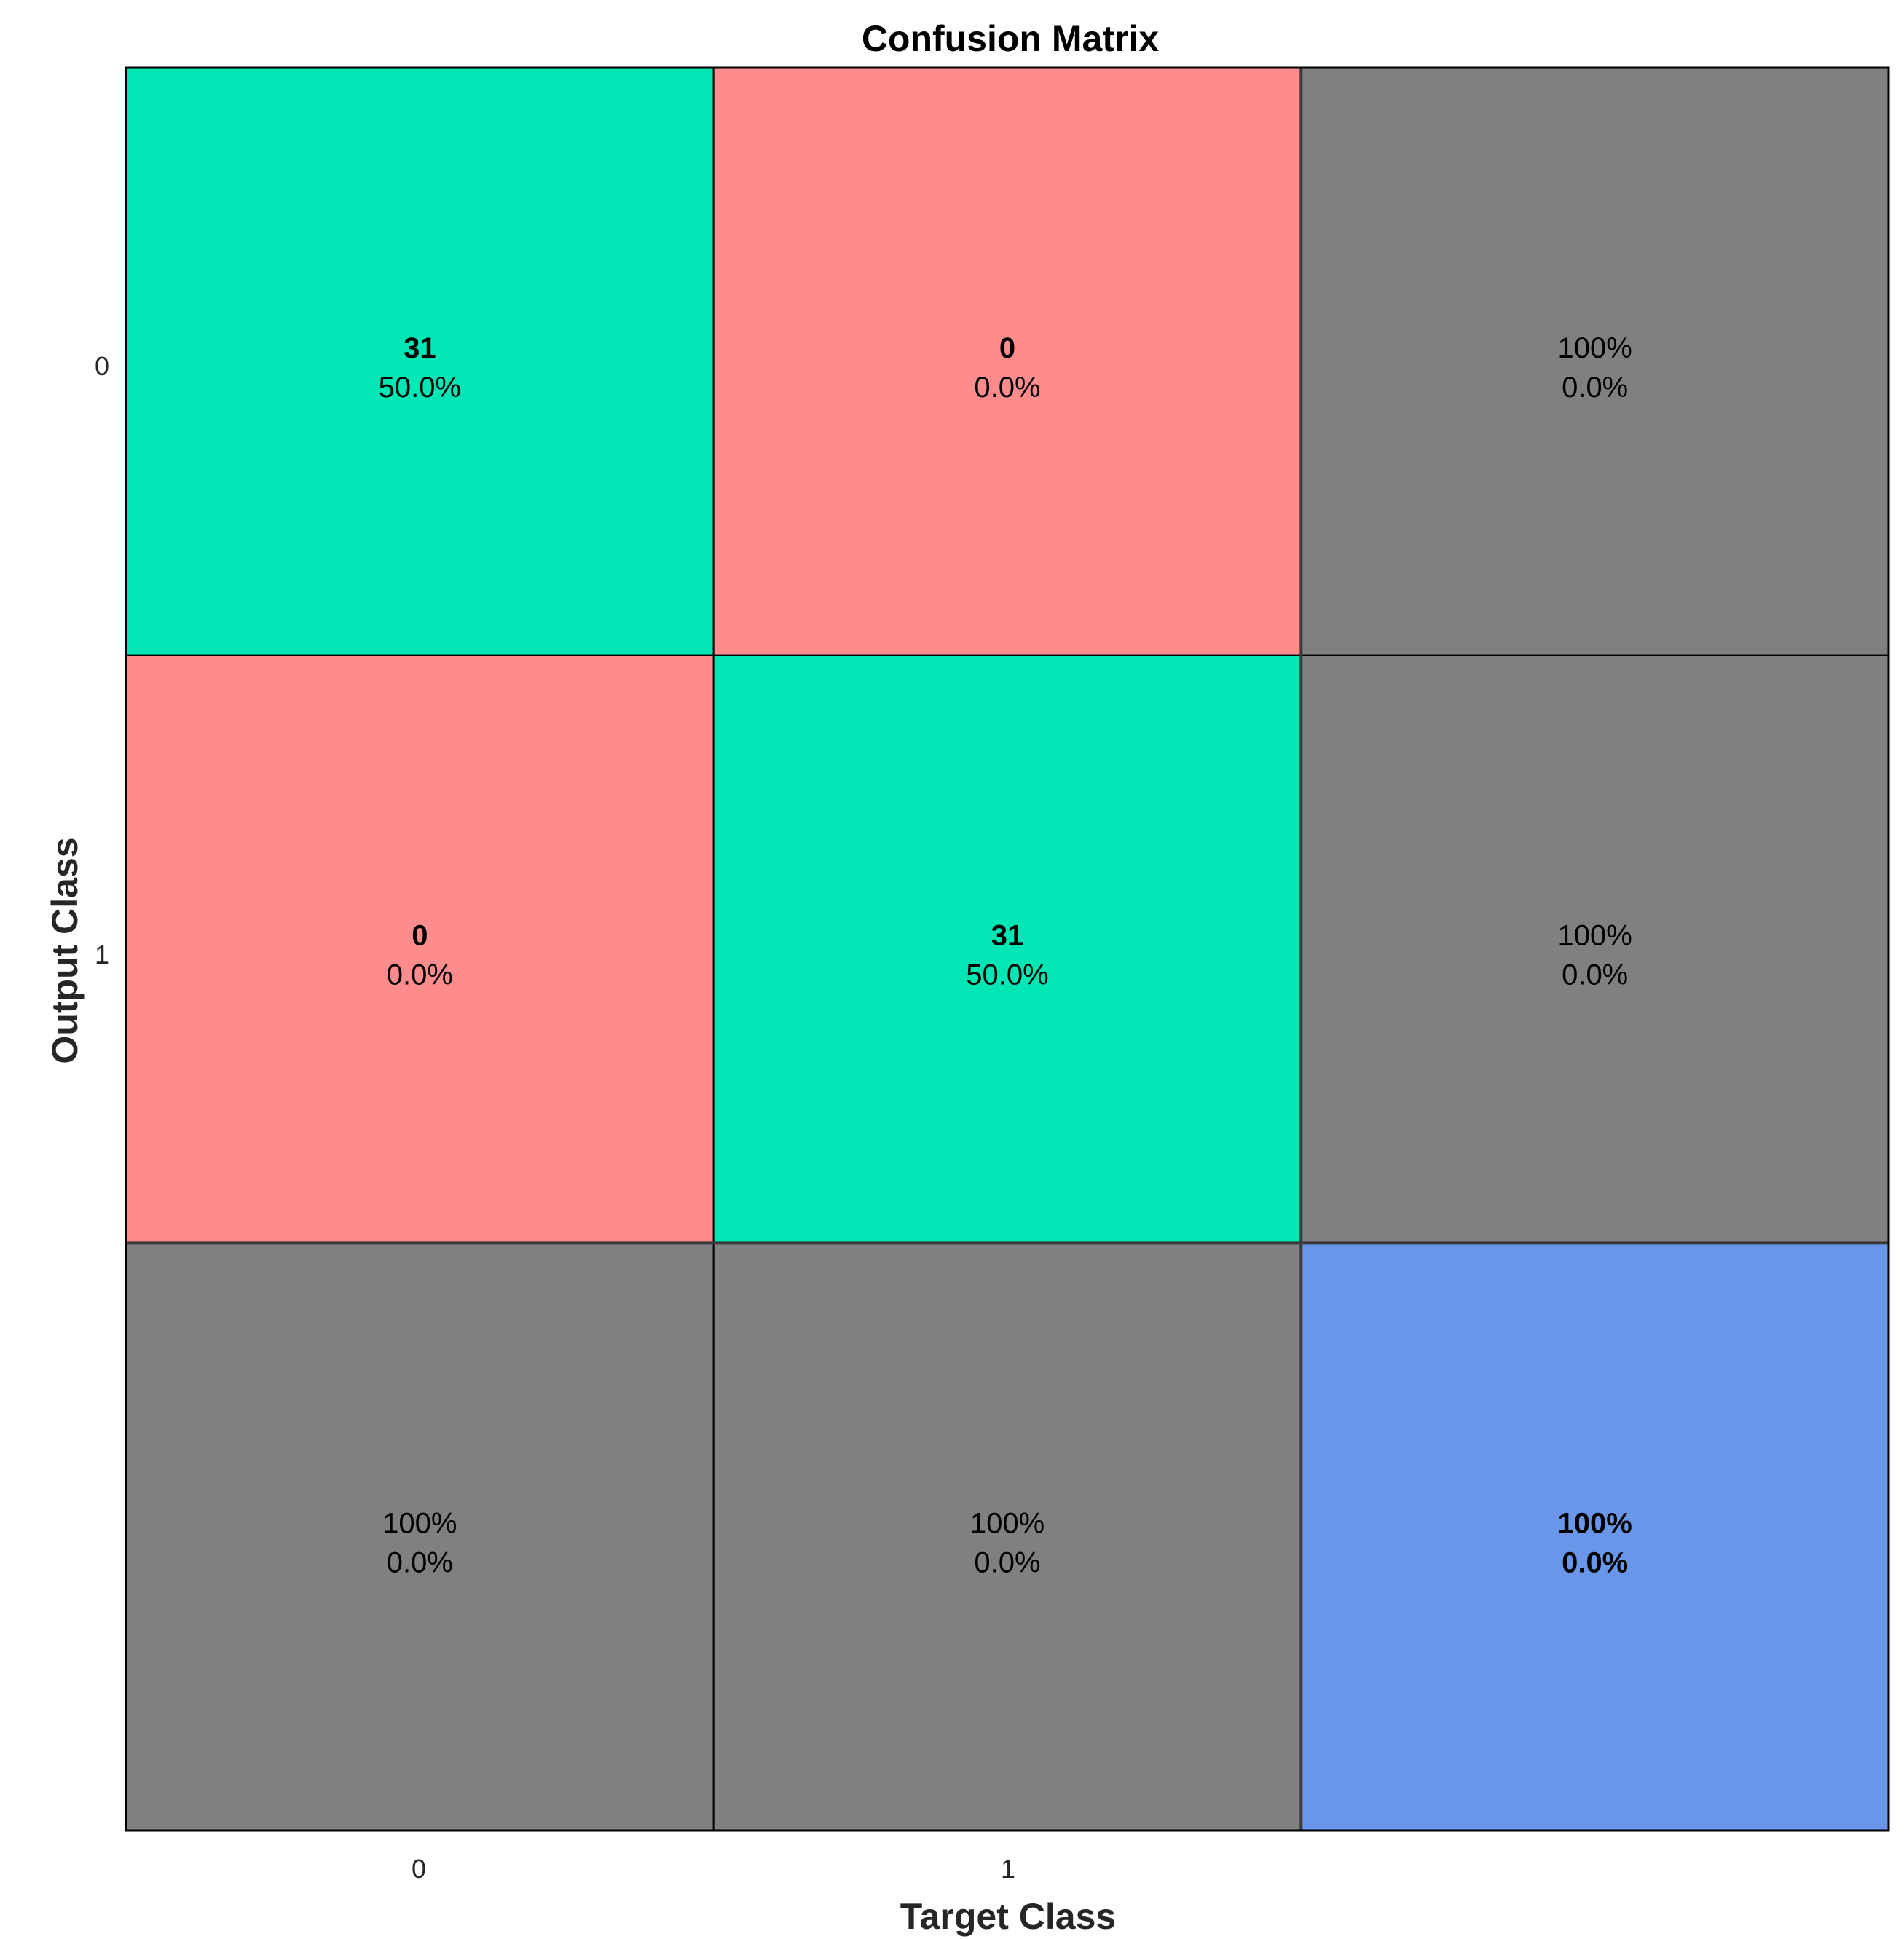 Image resolution: width=1904 pixels, height=1939 pixels. I want to click on matrix-cell-2-1: 100% 0.0%, so click(1007, 1537).